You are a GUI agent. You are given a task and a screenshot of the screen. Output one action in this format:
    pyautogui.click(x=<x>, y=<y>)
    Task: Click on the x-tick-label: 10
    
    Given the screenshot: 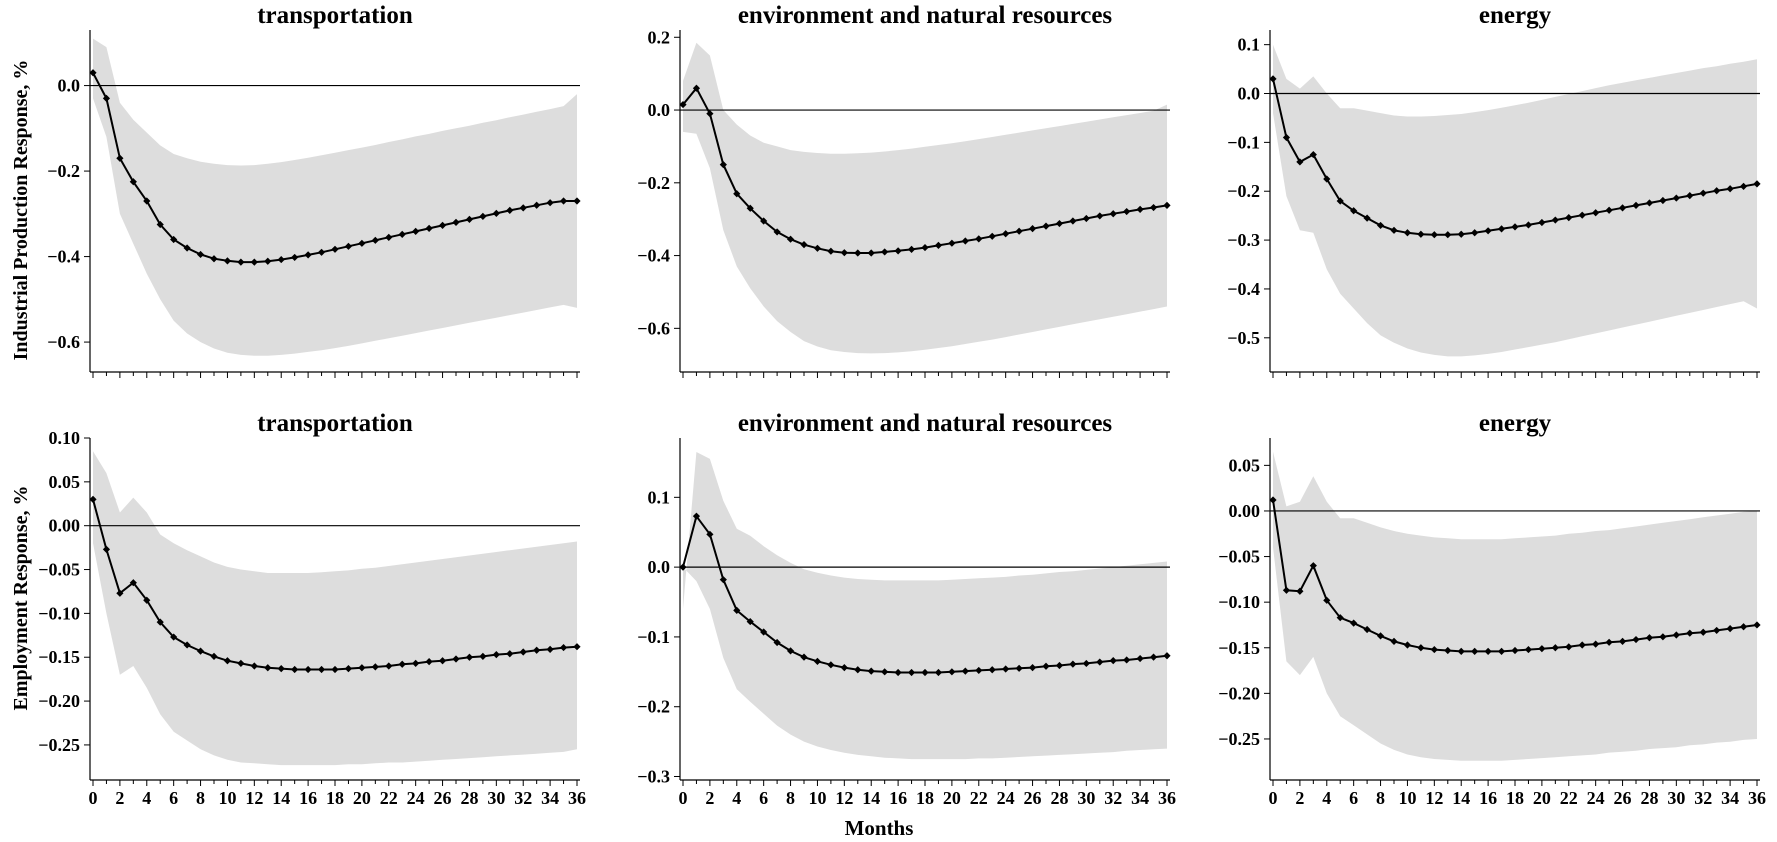 What is the action you would take?
    pyautogui.click(x=817, y=798)
    